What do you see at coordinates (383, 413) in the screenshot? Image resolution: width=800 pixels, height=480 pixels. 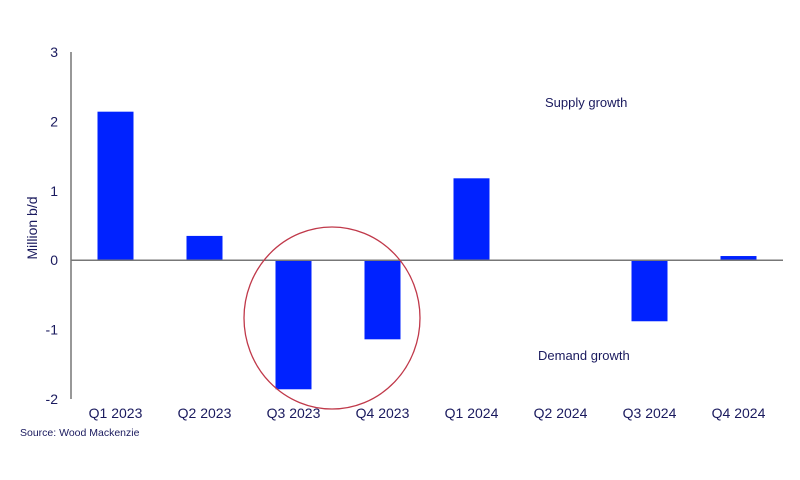 I see `x-tick-label: Q4 2023` at bounding box center [383, 413].